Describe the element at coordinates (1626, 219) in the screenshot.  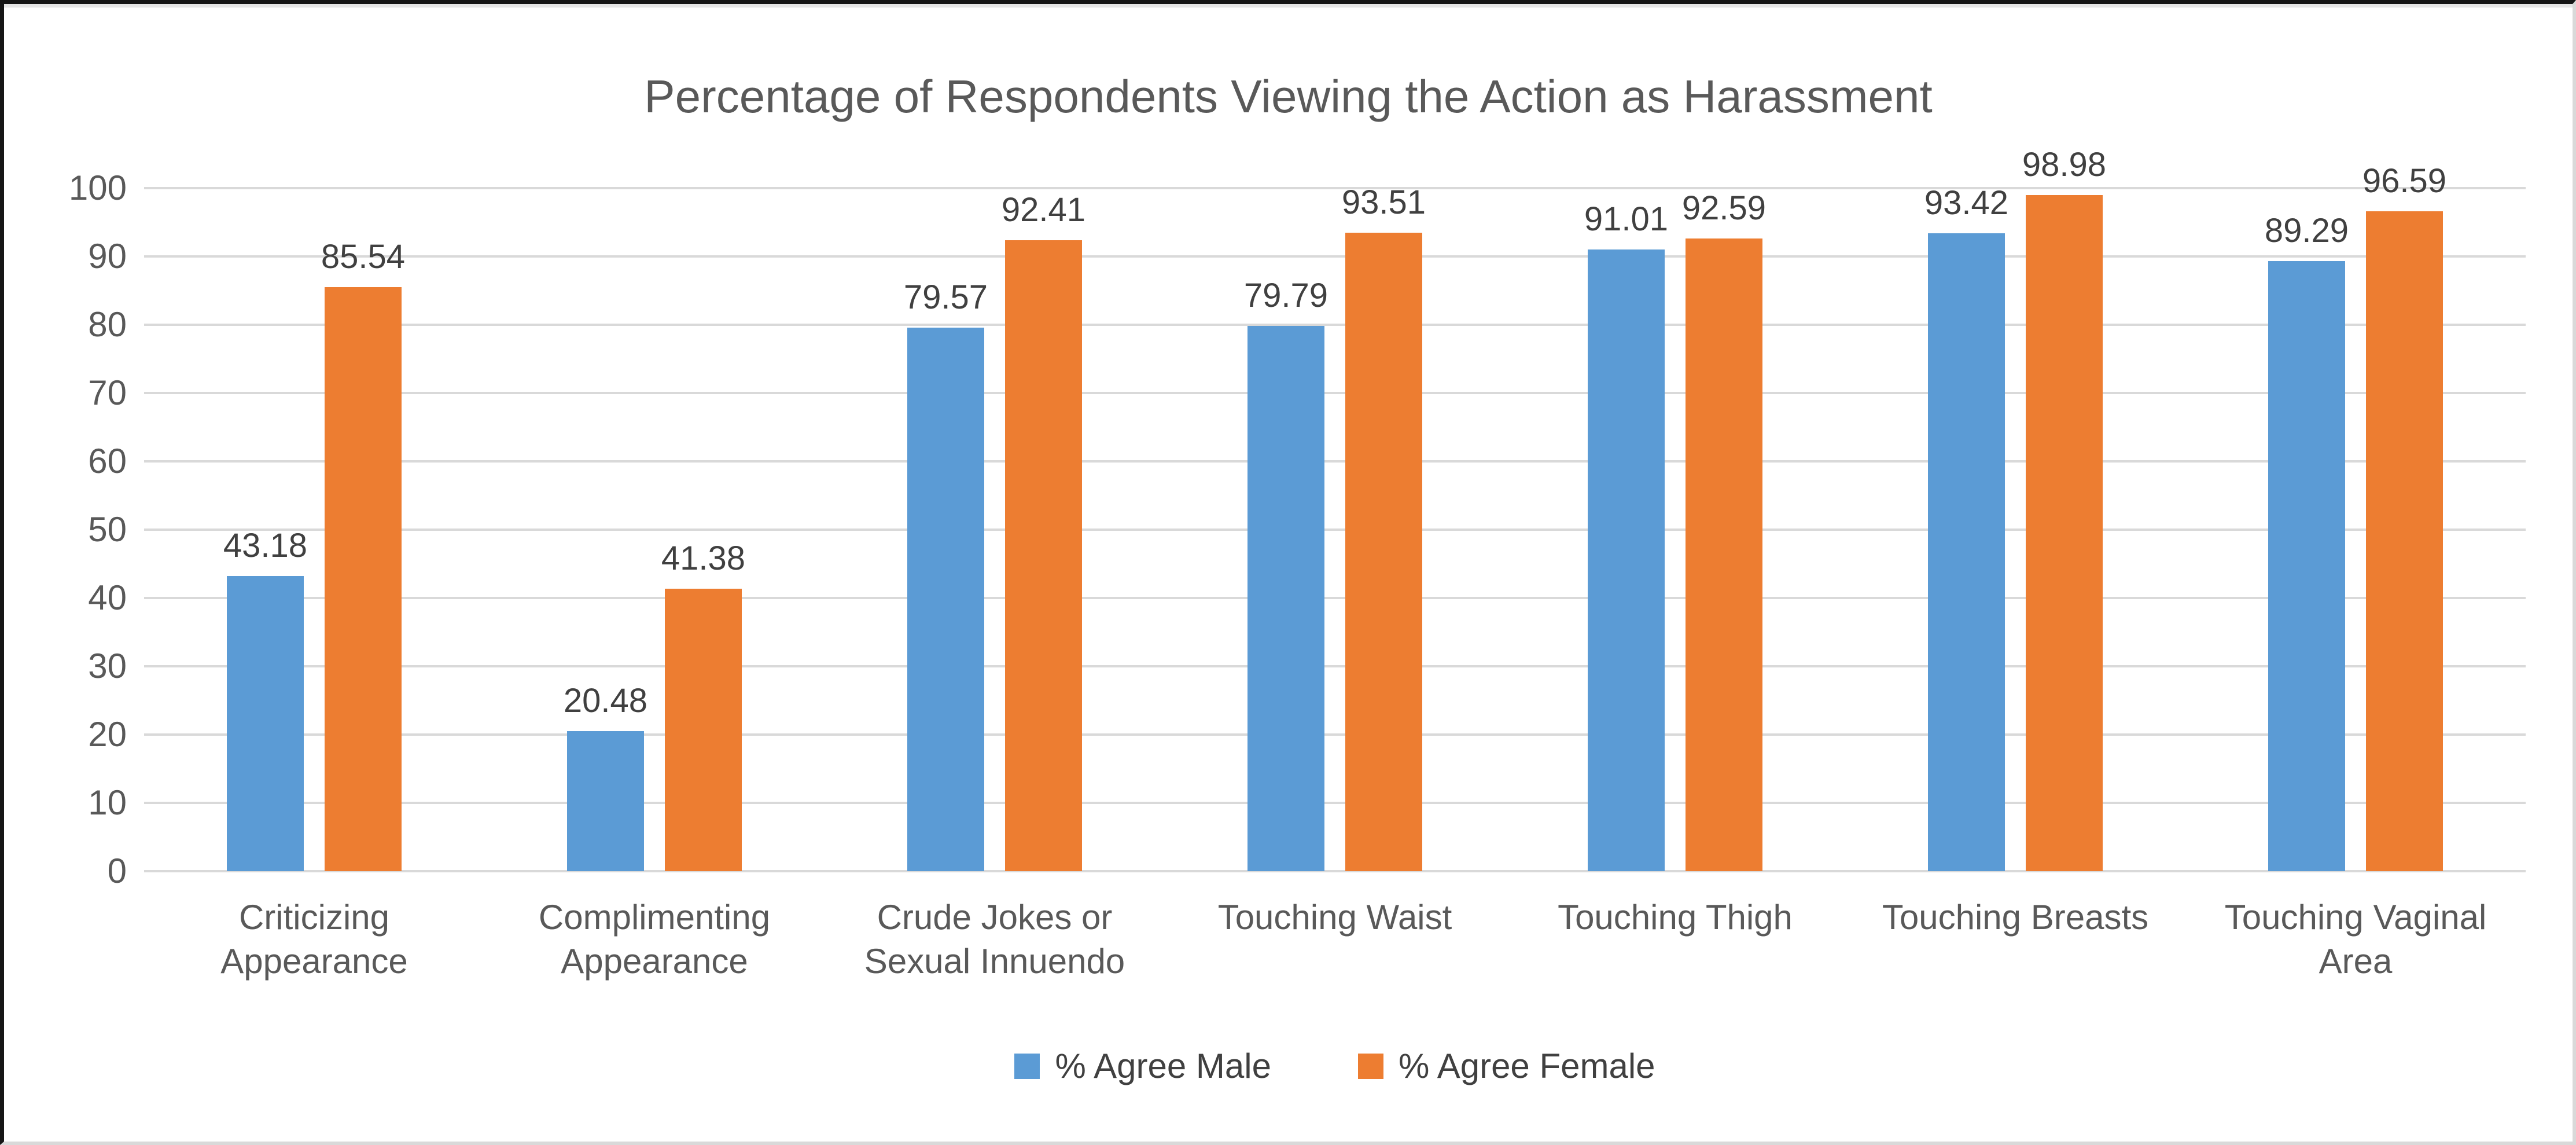
I see `value-label-male-touching-thigh: 91.01` at that location.